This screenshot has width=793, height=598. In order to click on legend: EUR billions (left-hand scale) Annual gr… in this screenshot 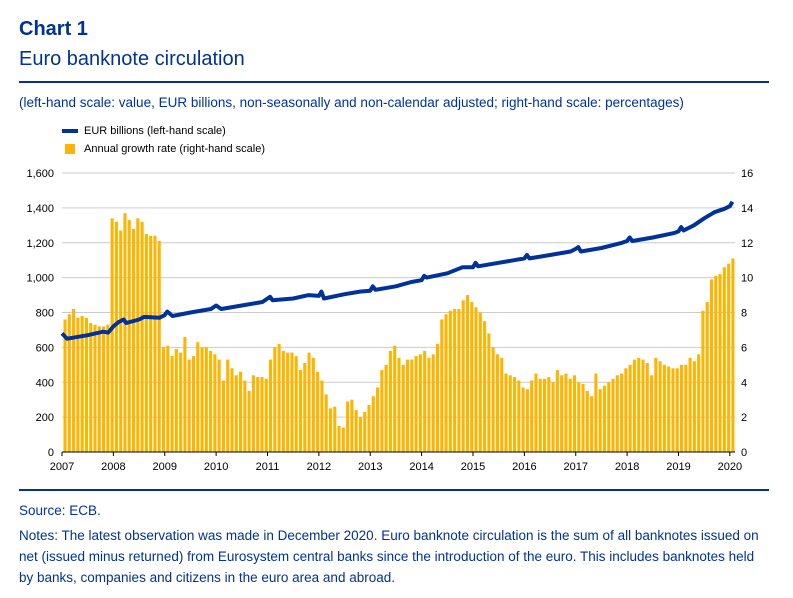, I will do `click(163, 140)`.